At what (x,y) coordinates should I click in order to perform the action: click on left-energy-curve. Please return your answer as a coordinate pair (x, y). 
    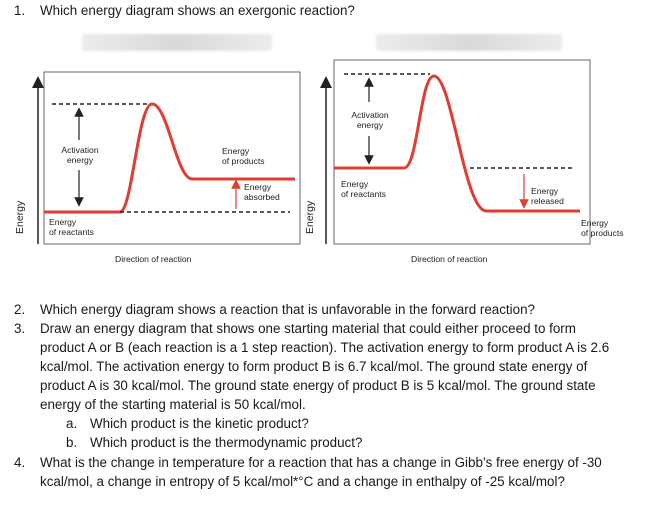
    Looking at the image, I should click on (169, 158).